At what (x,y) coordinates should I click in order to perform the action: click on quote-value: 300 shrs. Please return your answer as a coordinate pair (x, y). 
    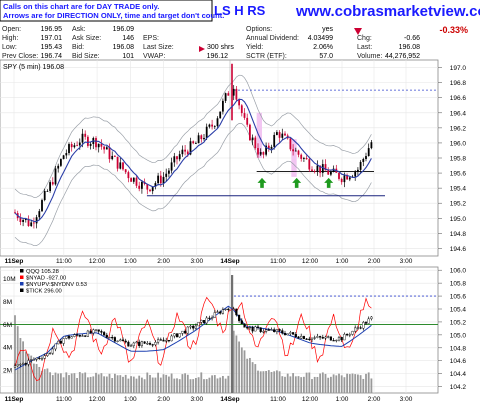
    Looking at the image, I should click on (220, 47).